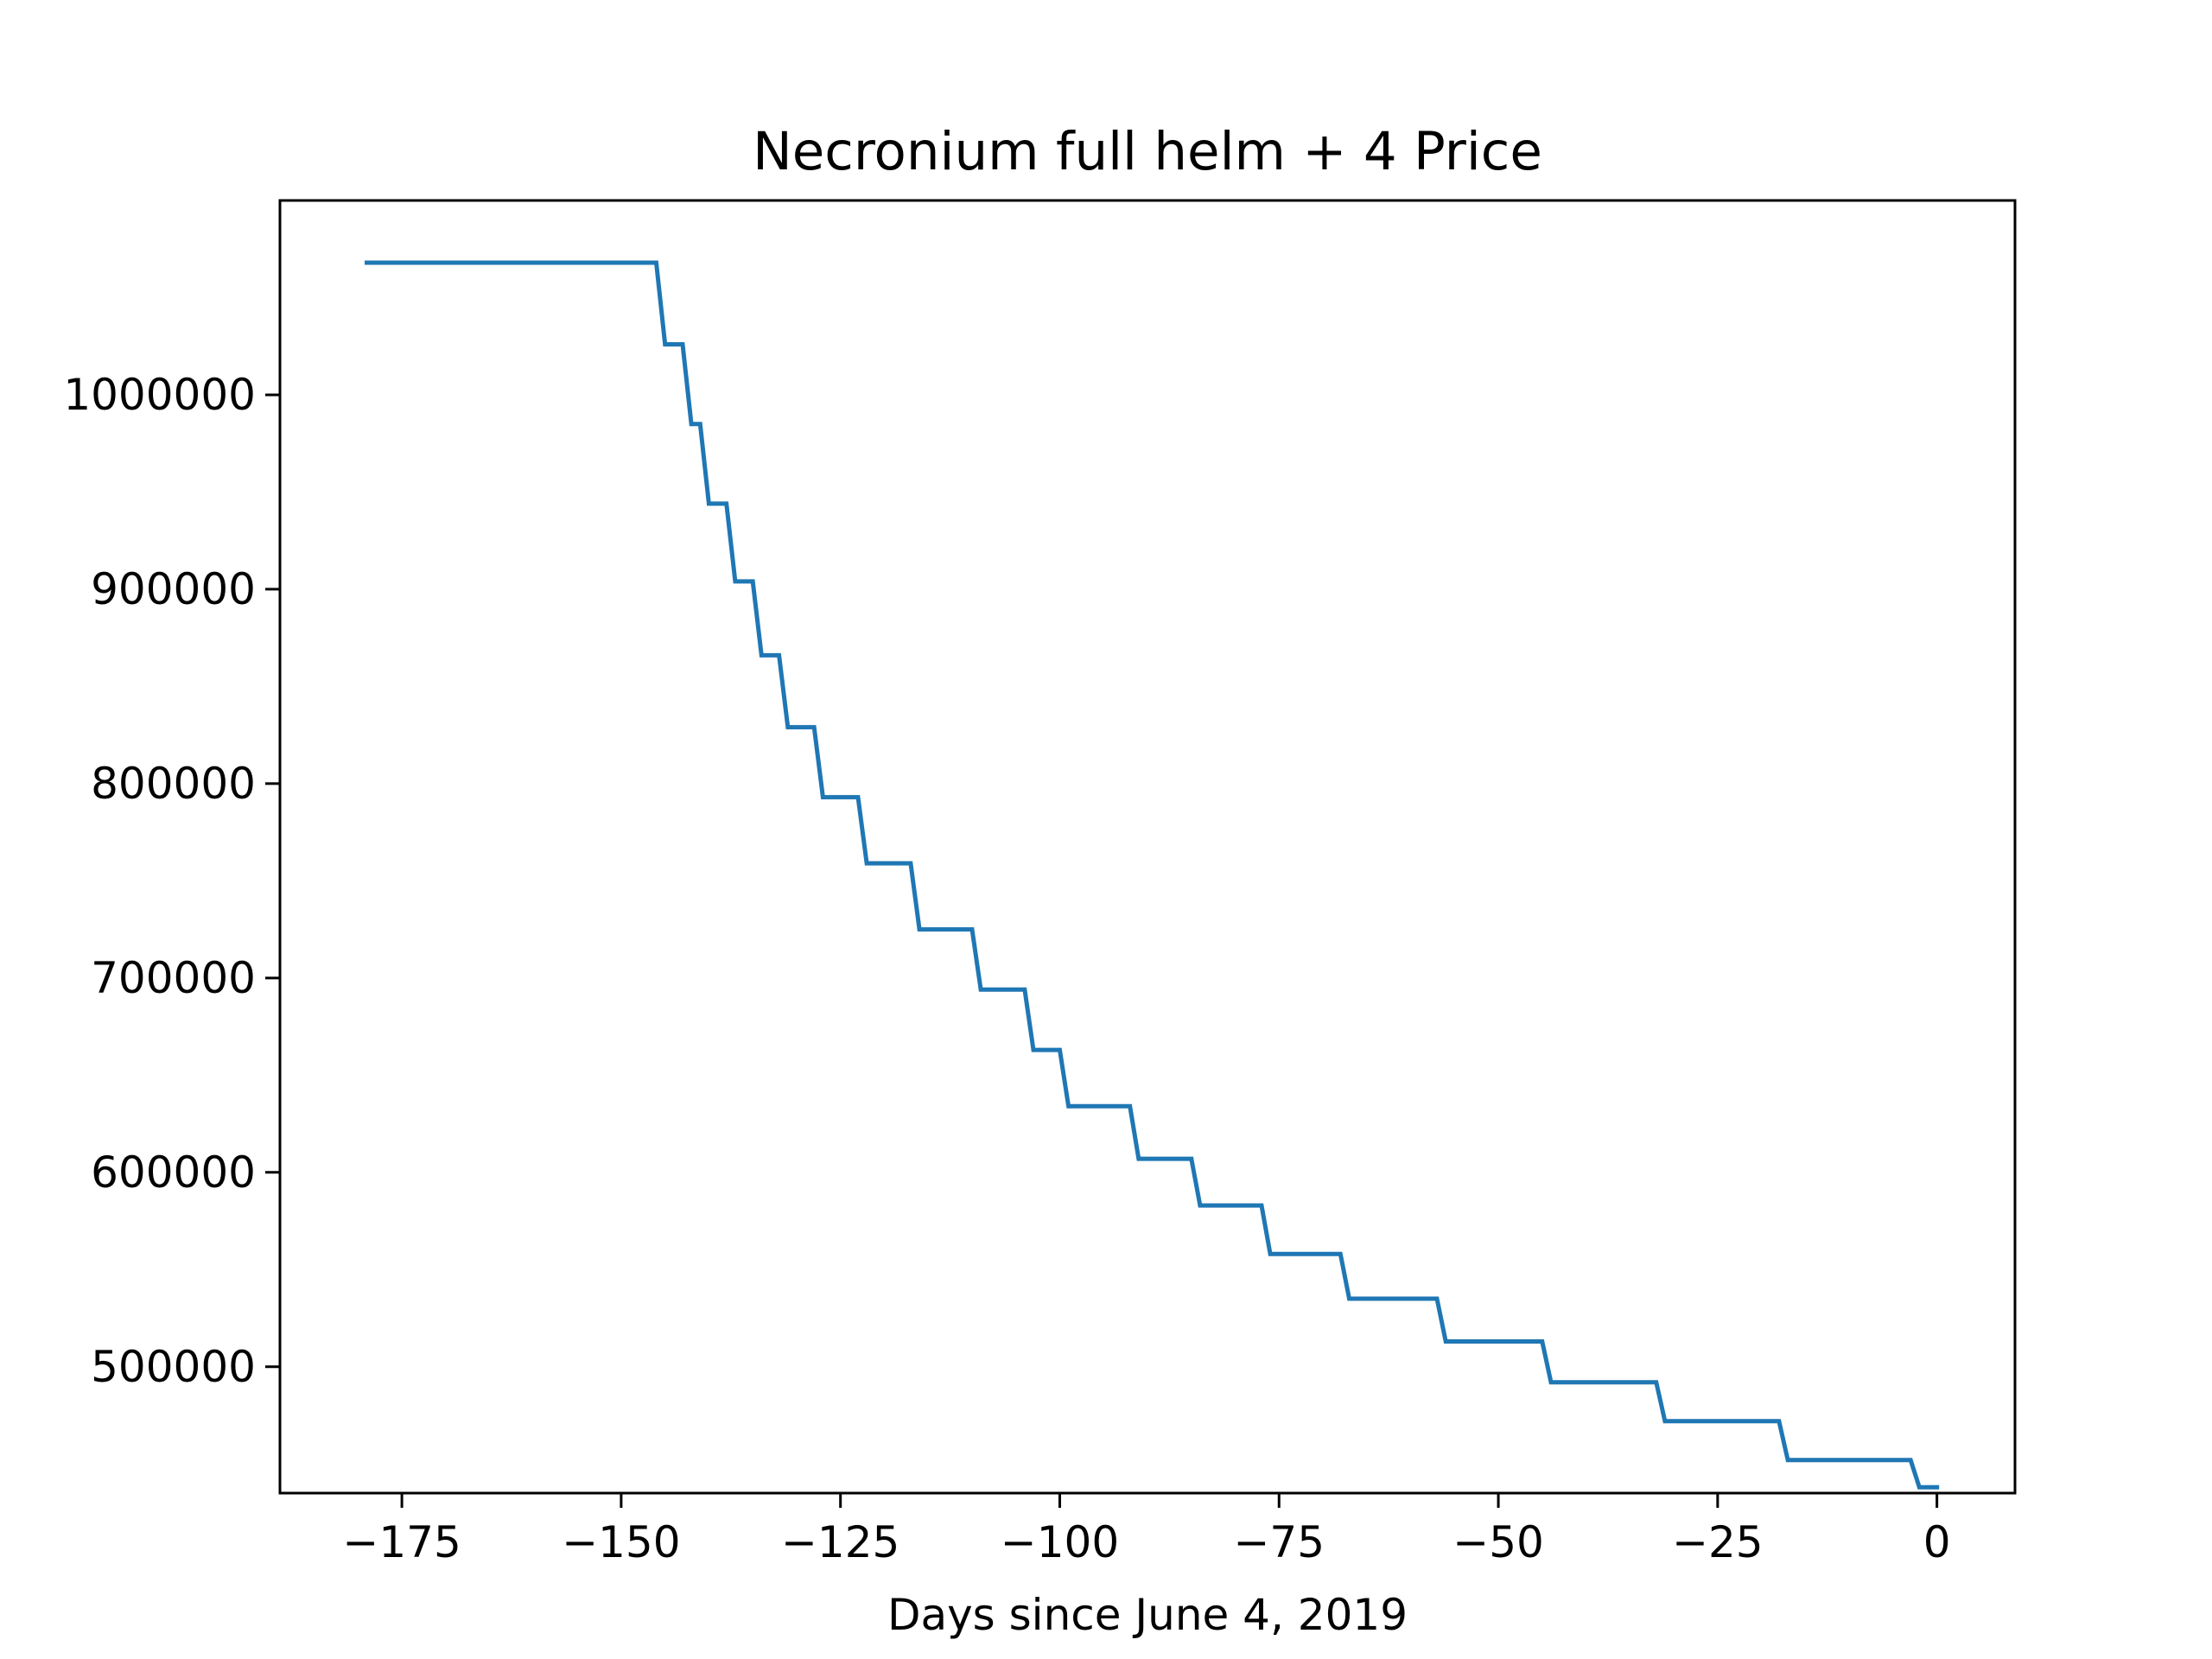  What do you see at coordinates (621, 1542) in the screenshot?
I see `x-tick-label: −150` at bounding box center [621, 1542].